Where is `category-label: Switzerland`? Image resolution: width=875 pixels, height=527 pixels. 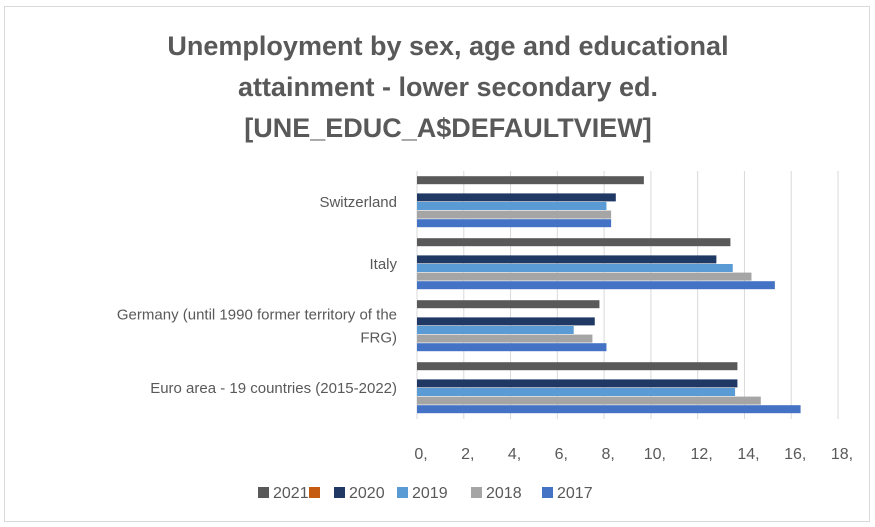 category-label: Switzerland is located at coordinates (358, 202).